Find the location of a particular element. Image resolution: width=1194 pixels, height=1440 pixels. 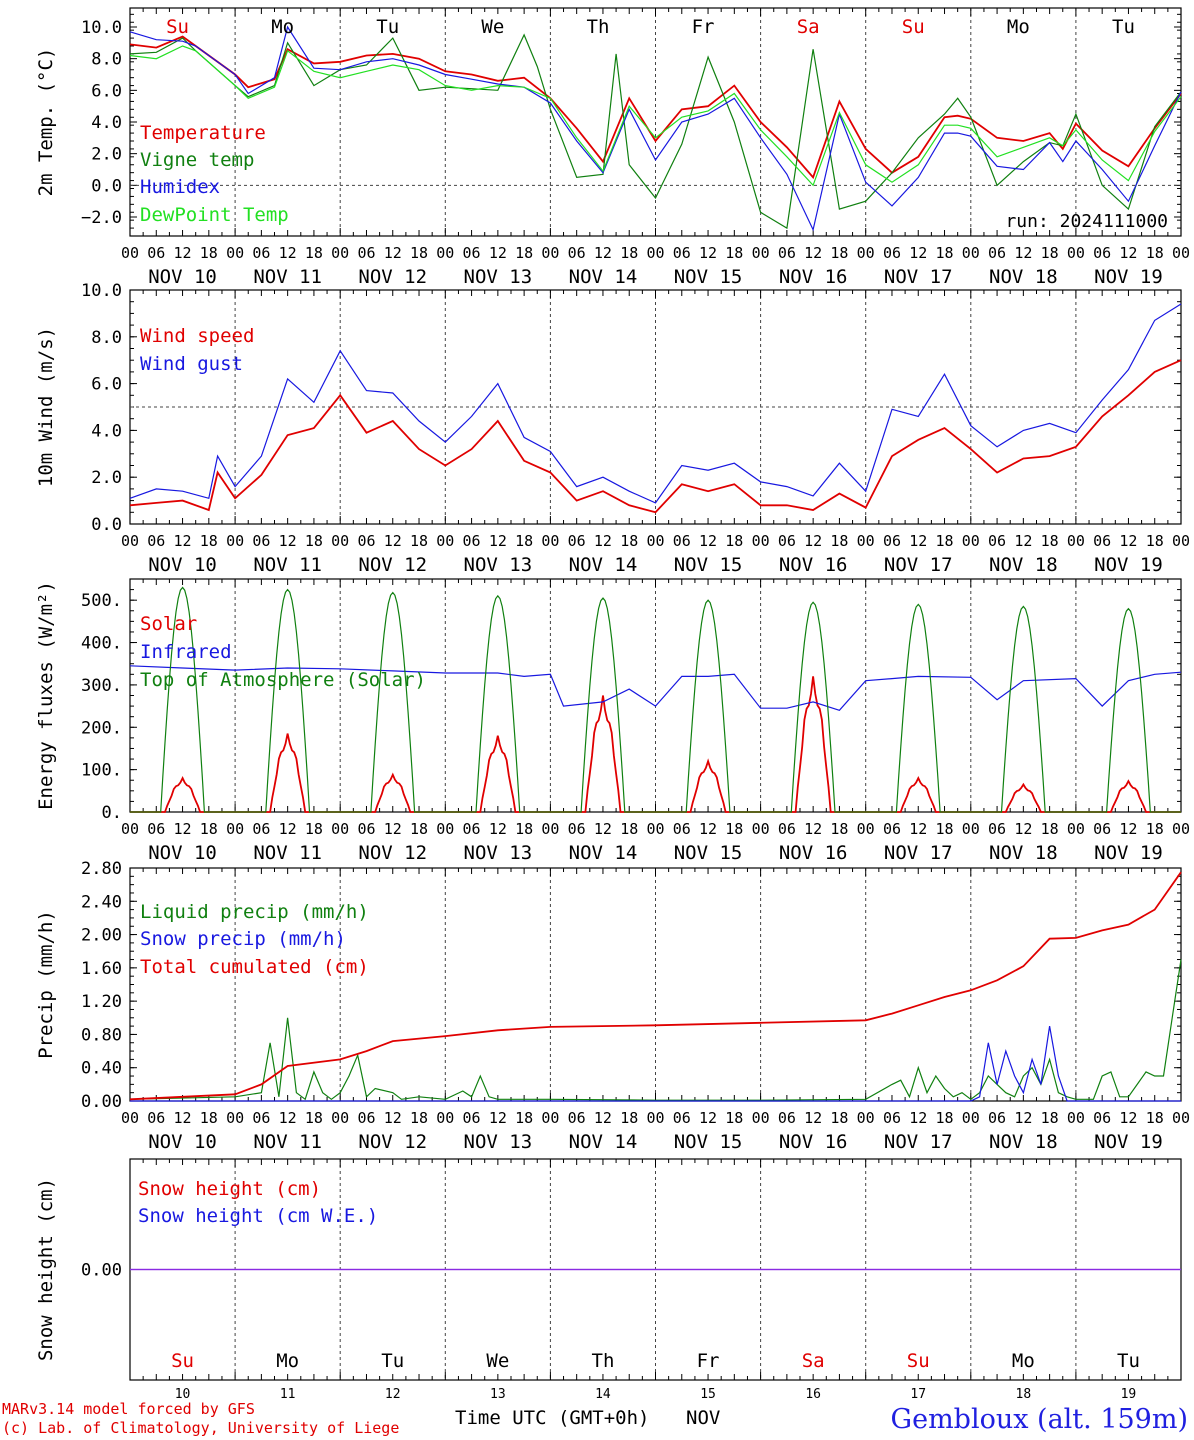

run-annotation: run: 2024111000 is located at coordinates (1086, 221).